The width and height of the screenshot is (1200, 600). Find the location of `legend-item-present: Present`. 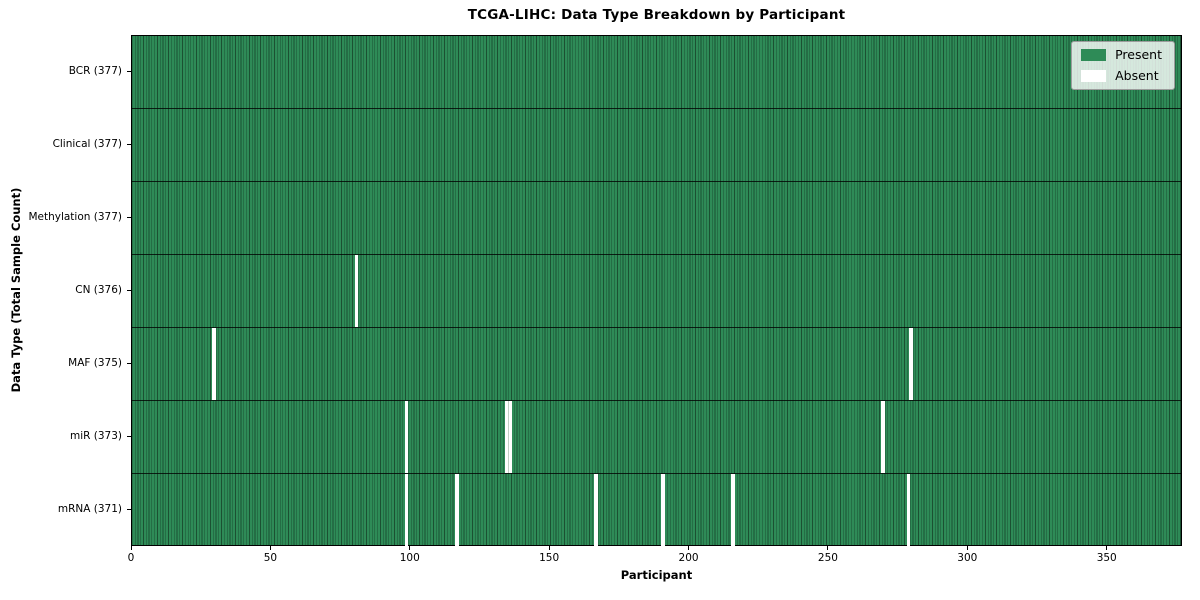

legend-item-present: Present is located at coordinates (1121, 54).